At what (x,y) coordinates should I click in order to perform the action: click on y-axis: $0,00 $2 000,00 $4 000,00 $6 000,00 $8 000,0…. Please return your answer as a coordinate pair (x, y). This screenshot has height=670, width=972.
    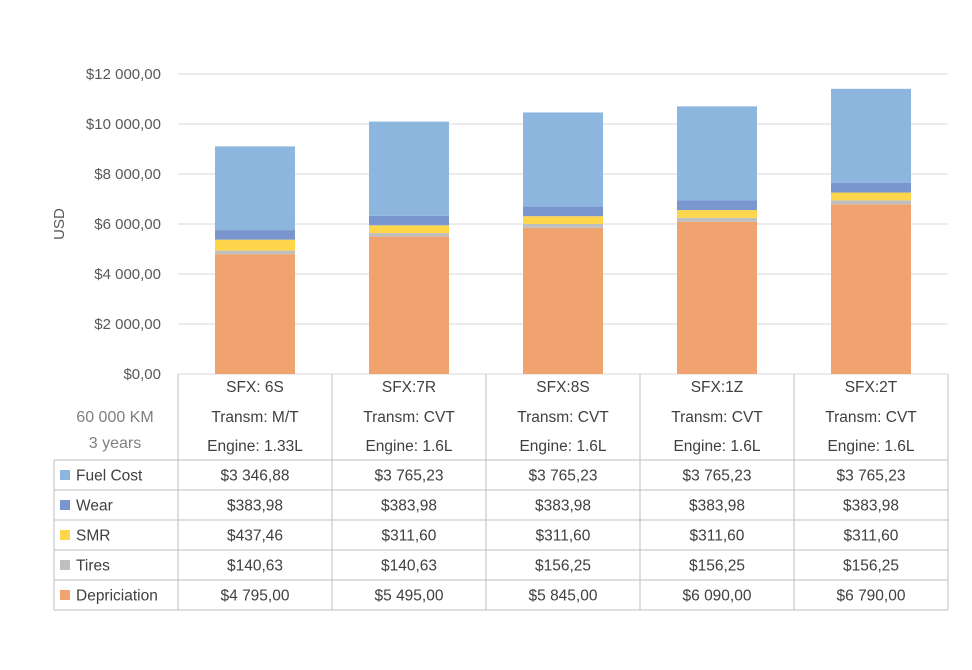
    Looking at the image, I should click on (123, 224).